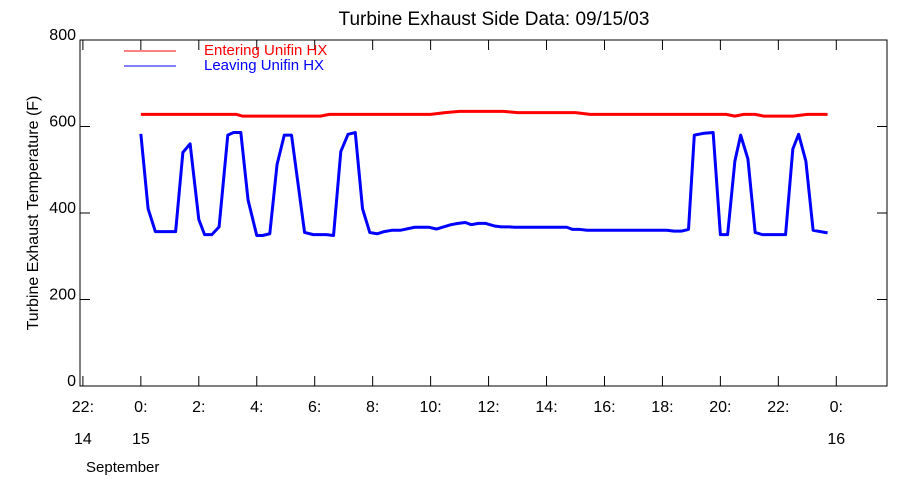 This screenshot has width=907, height=480. Describe the element at coordinates (62, 295) in the screenshot. I see `y-tick-label: 200` at that location.